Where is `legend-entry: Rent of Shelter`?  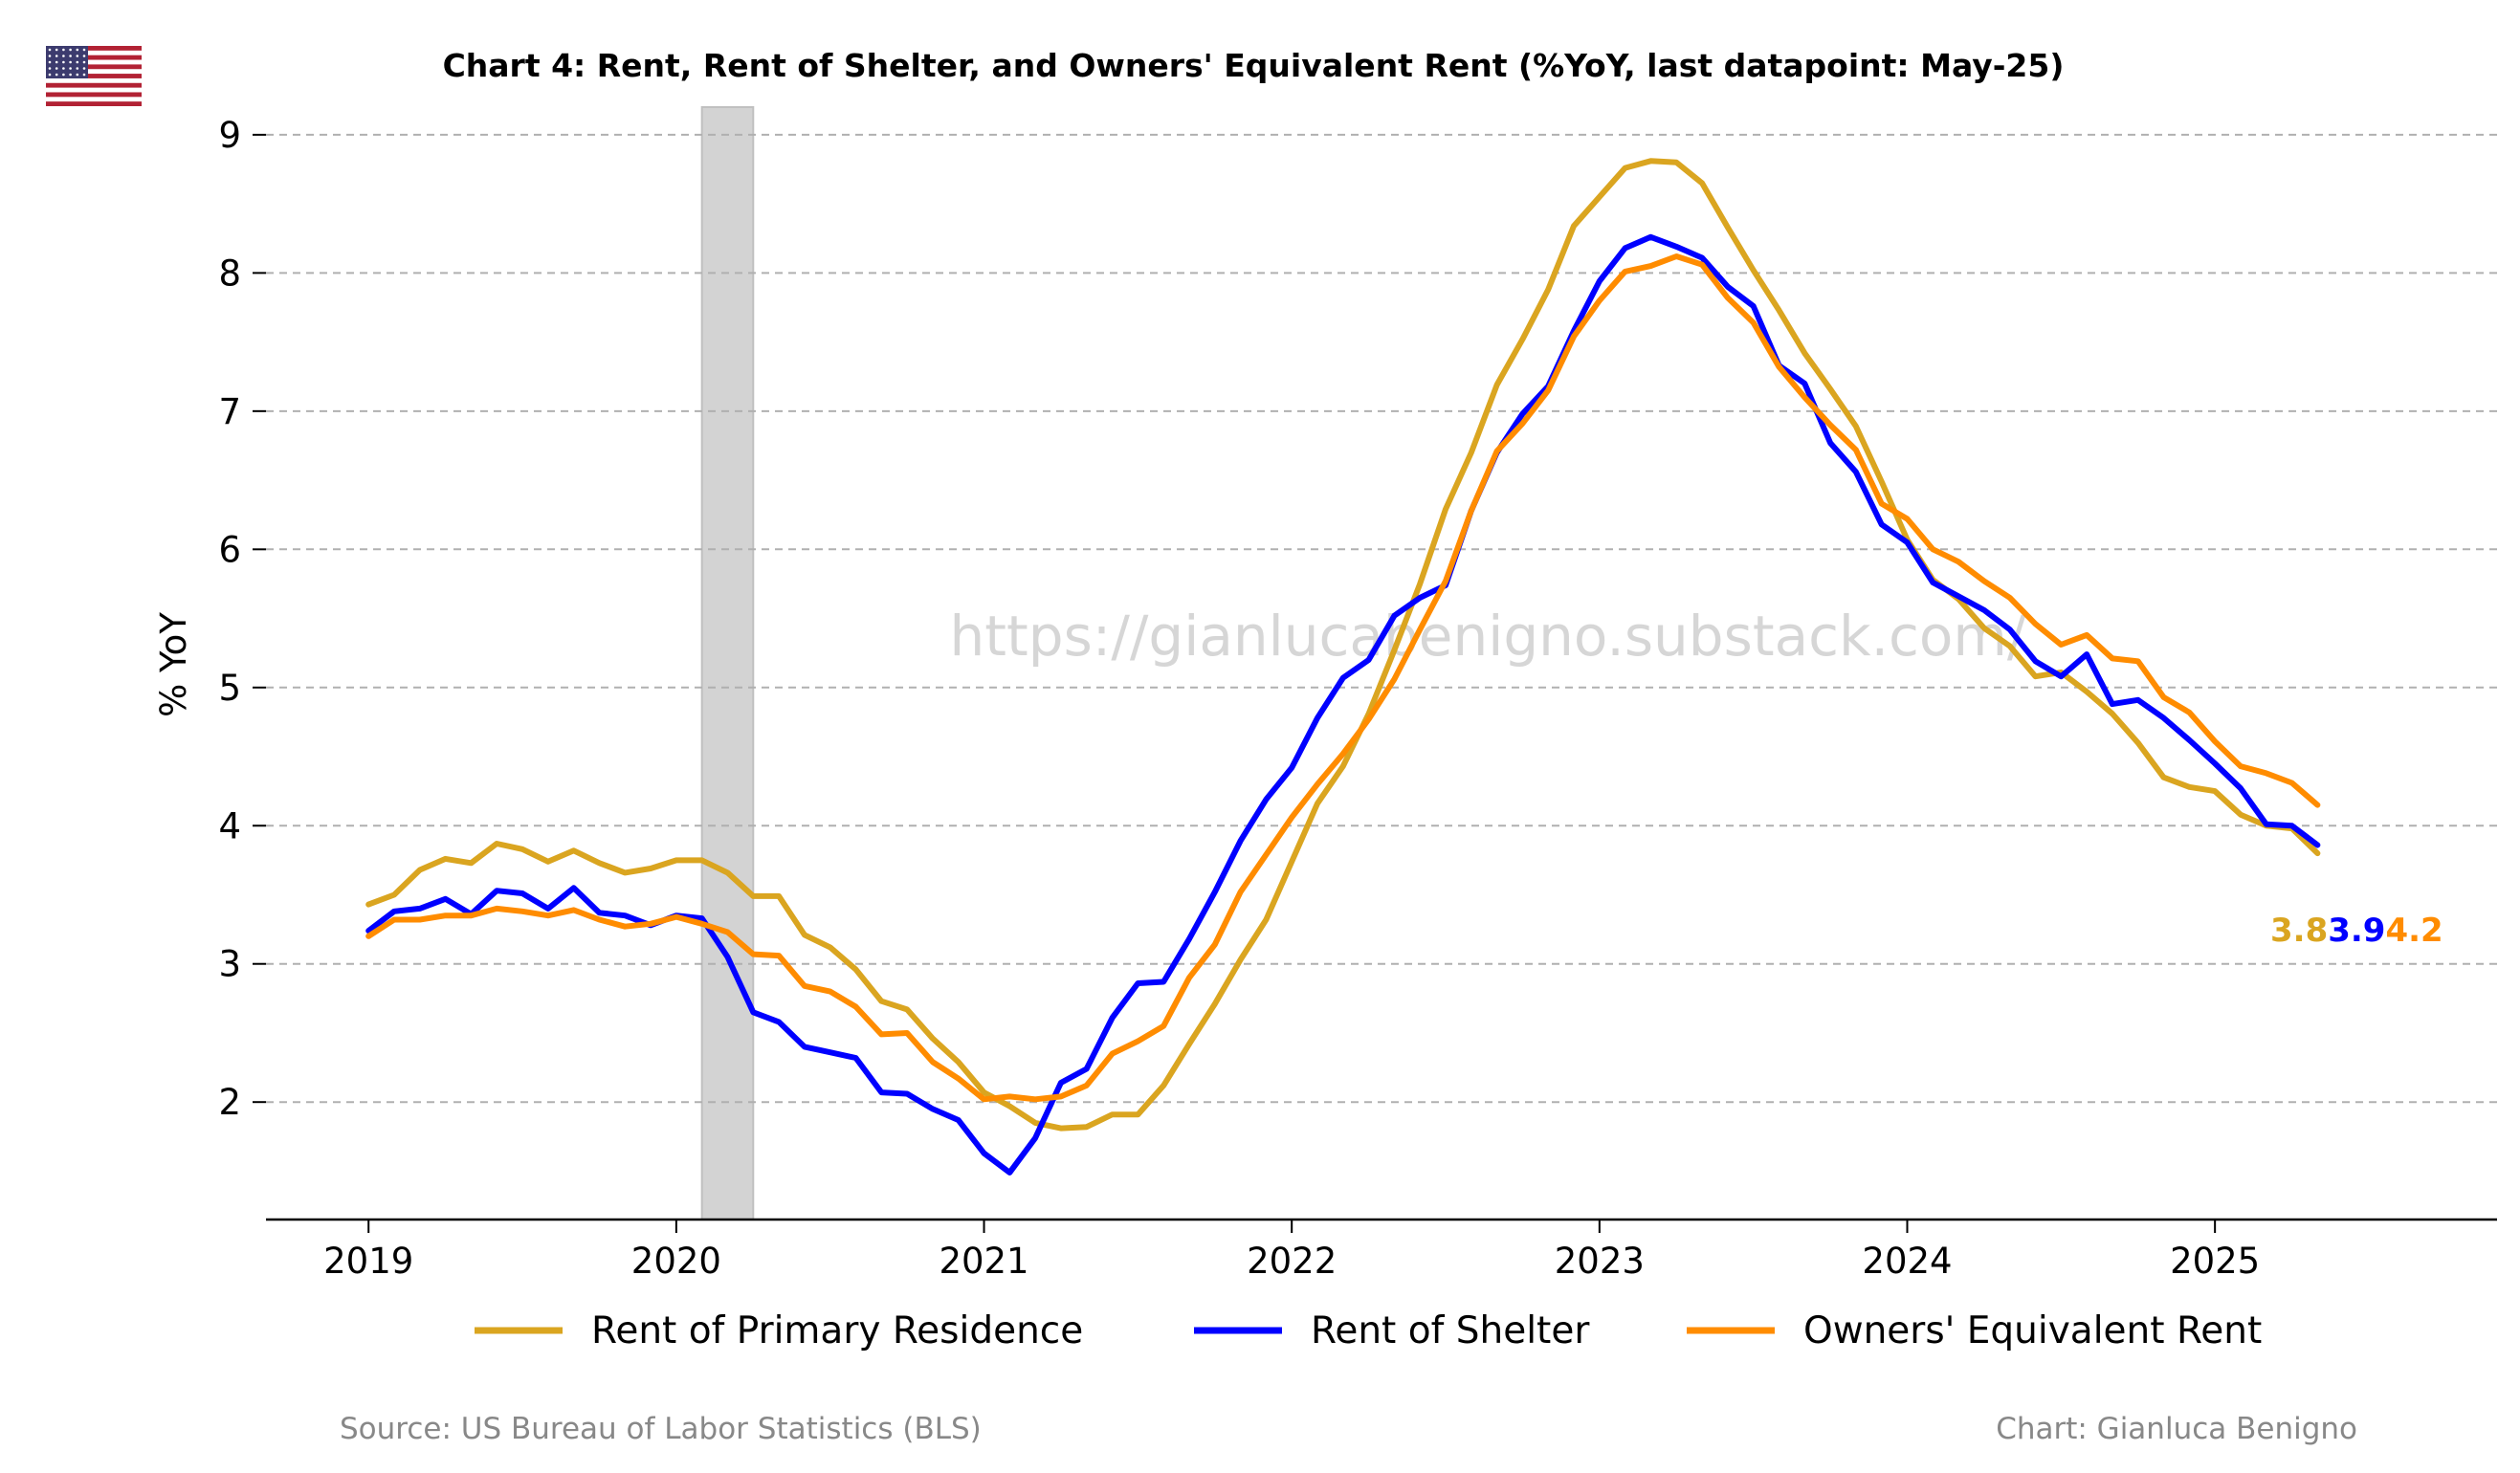
legend-entry: Rent of Shelter is located at coordinates (1392, 1330).